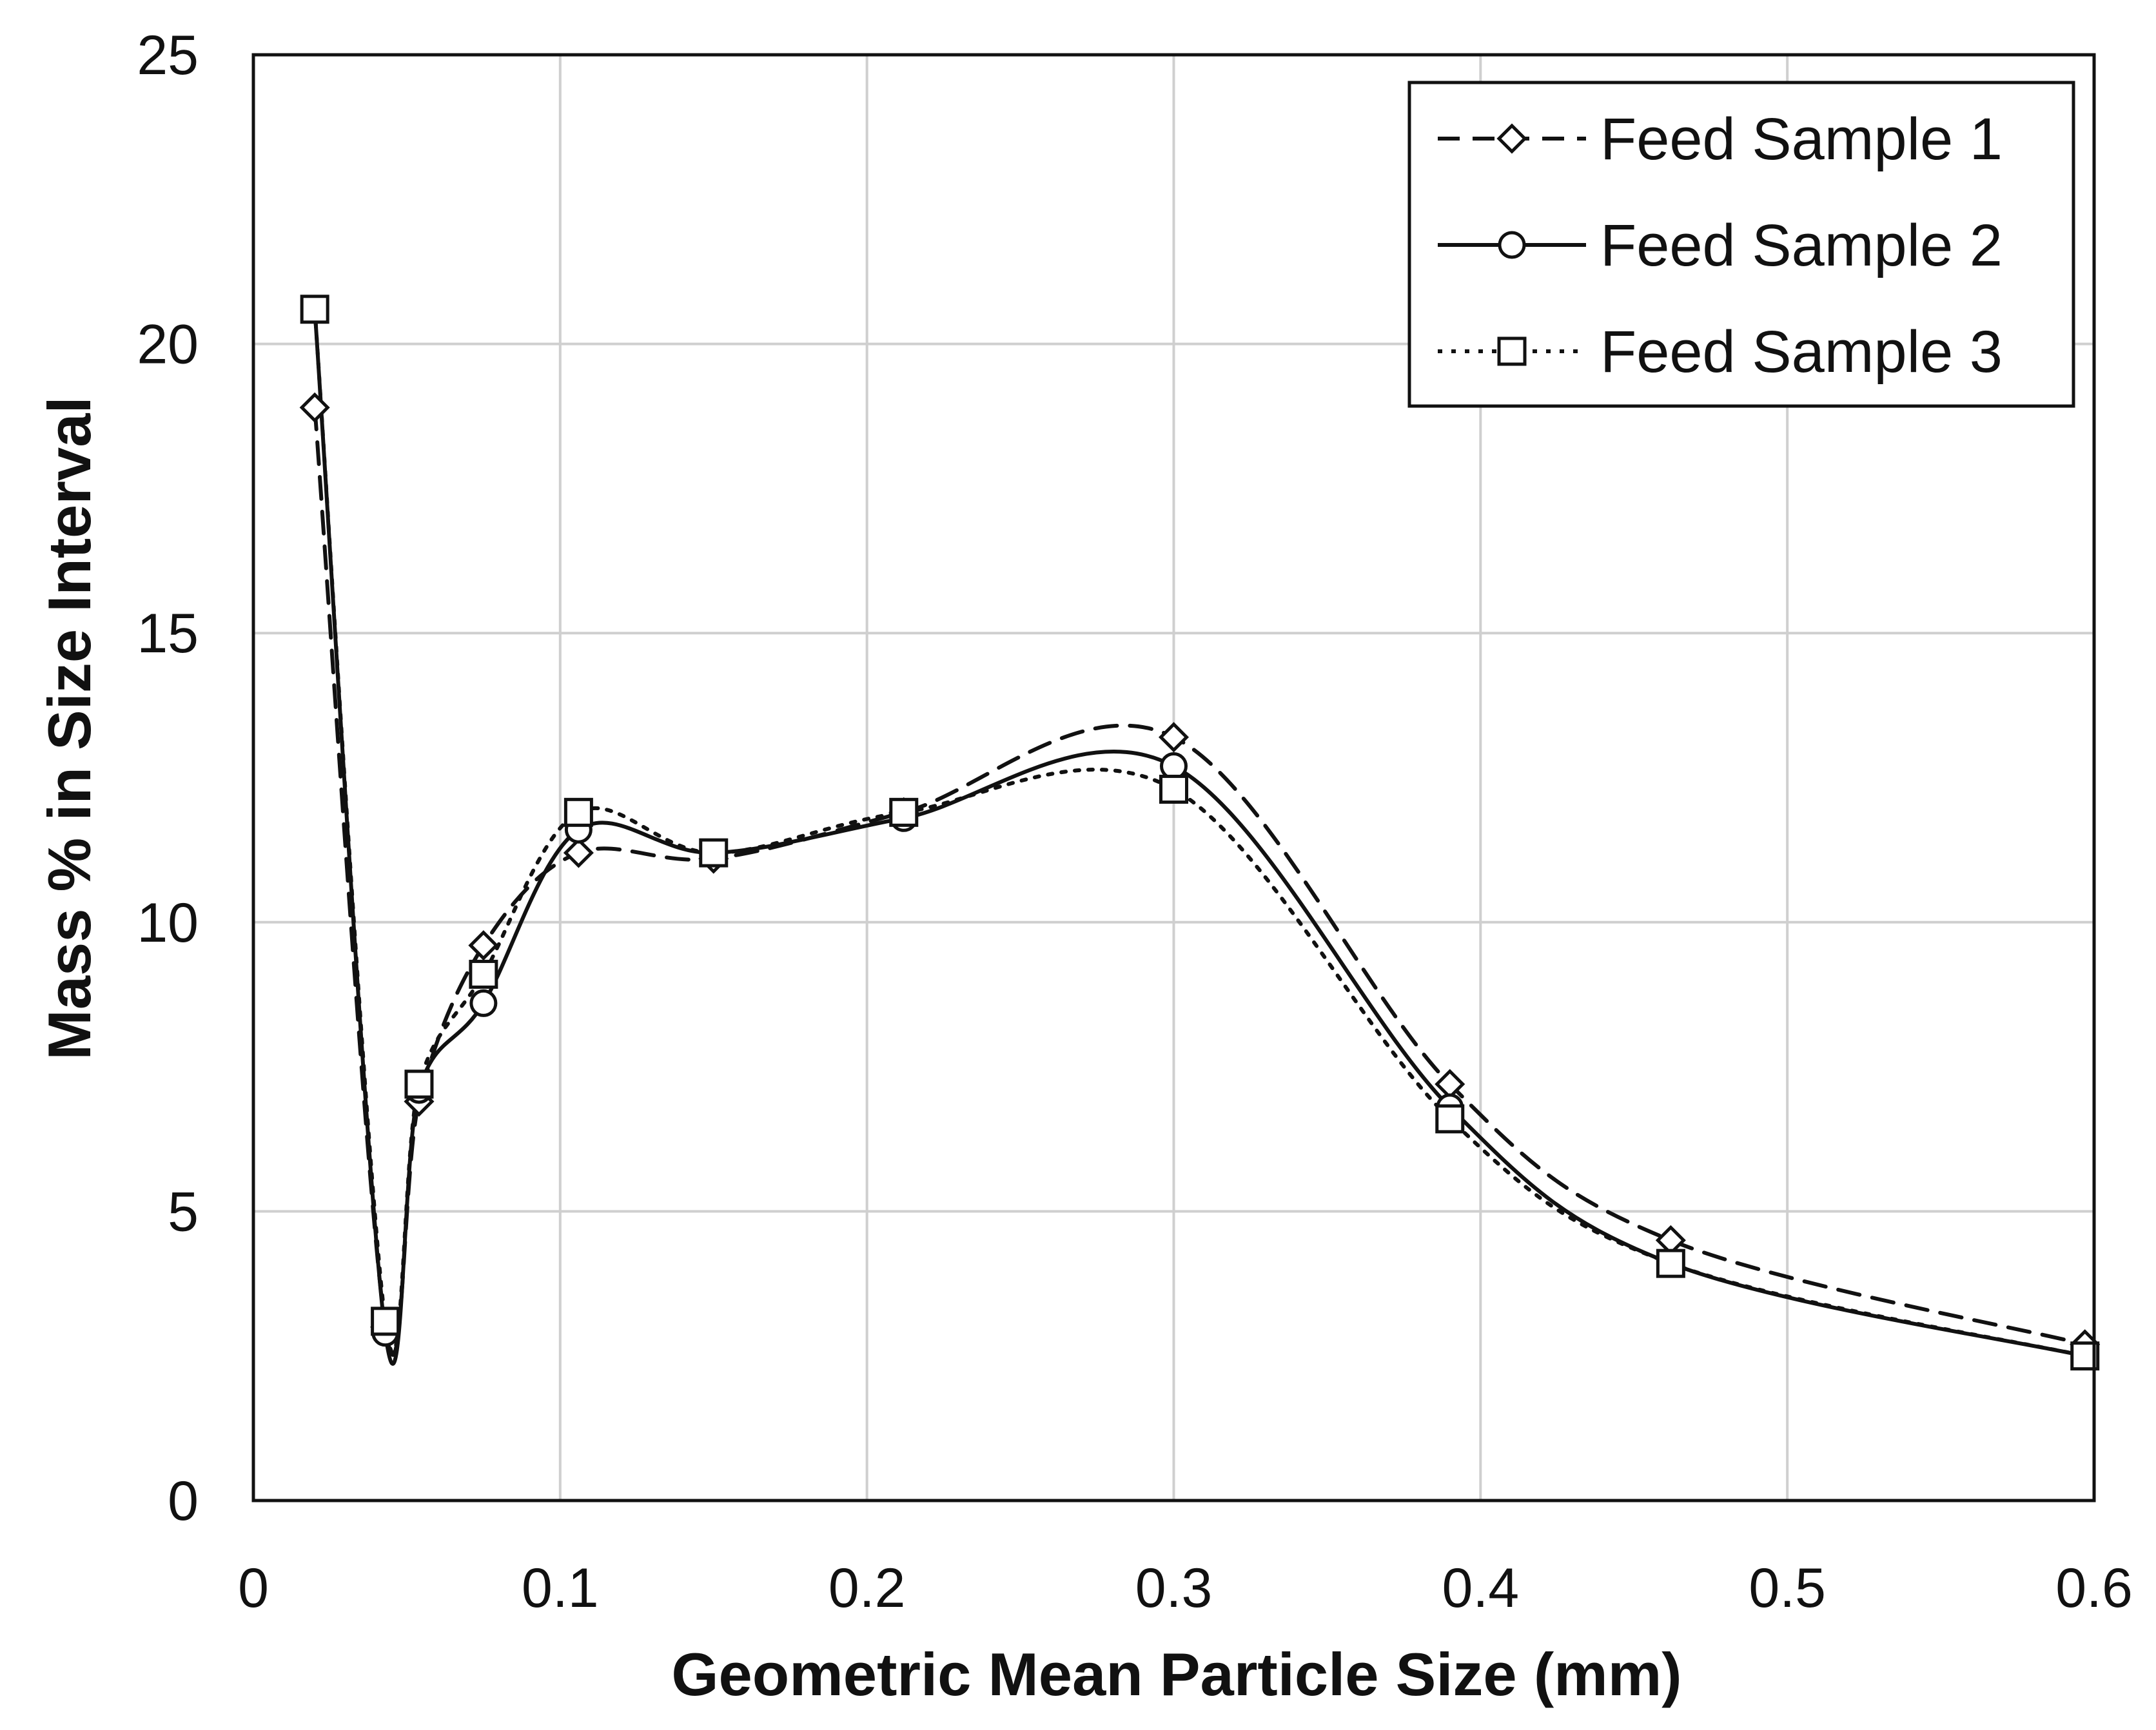 This screenshot has width=2156, height=1730. I want to click on legend-label-2: Feed Sample 2, so click(1801, 245).